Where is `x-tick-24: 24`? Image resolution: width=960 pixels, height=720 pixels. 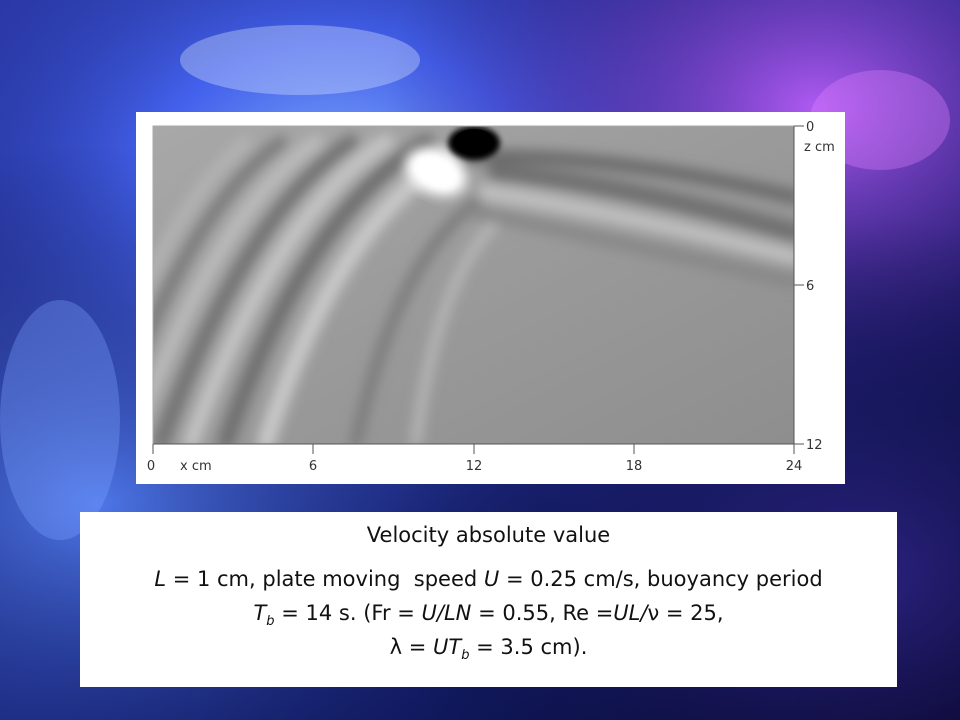 x-tick-24: 24 is located at coordinates (794, 466).